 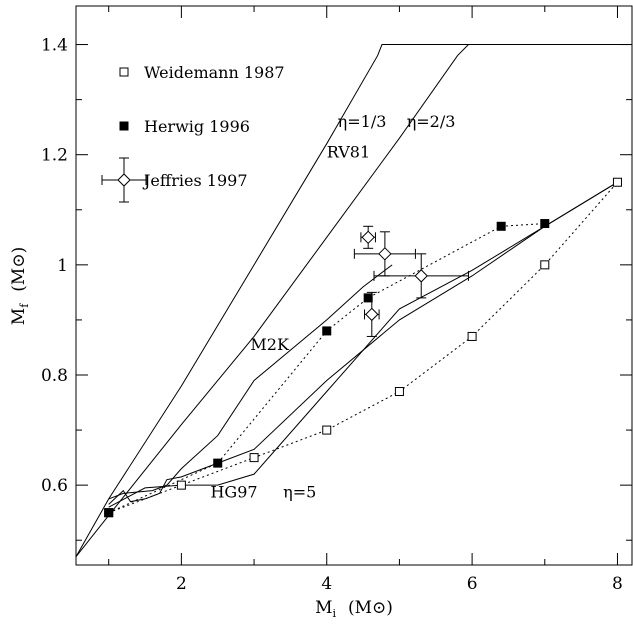 I want to click on y-tick-label: 1.4, so click(x=54, y=46).